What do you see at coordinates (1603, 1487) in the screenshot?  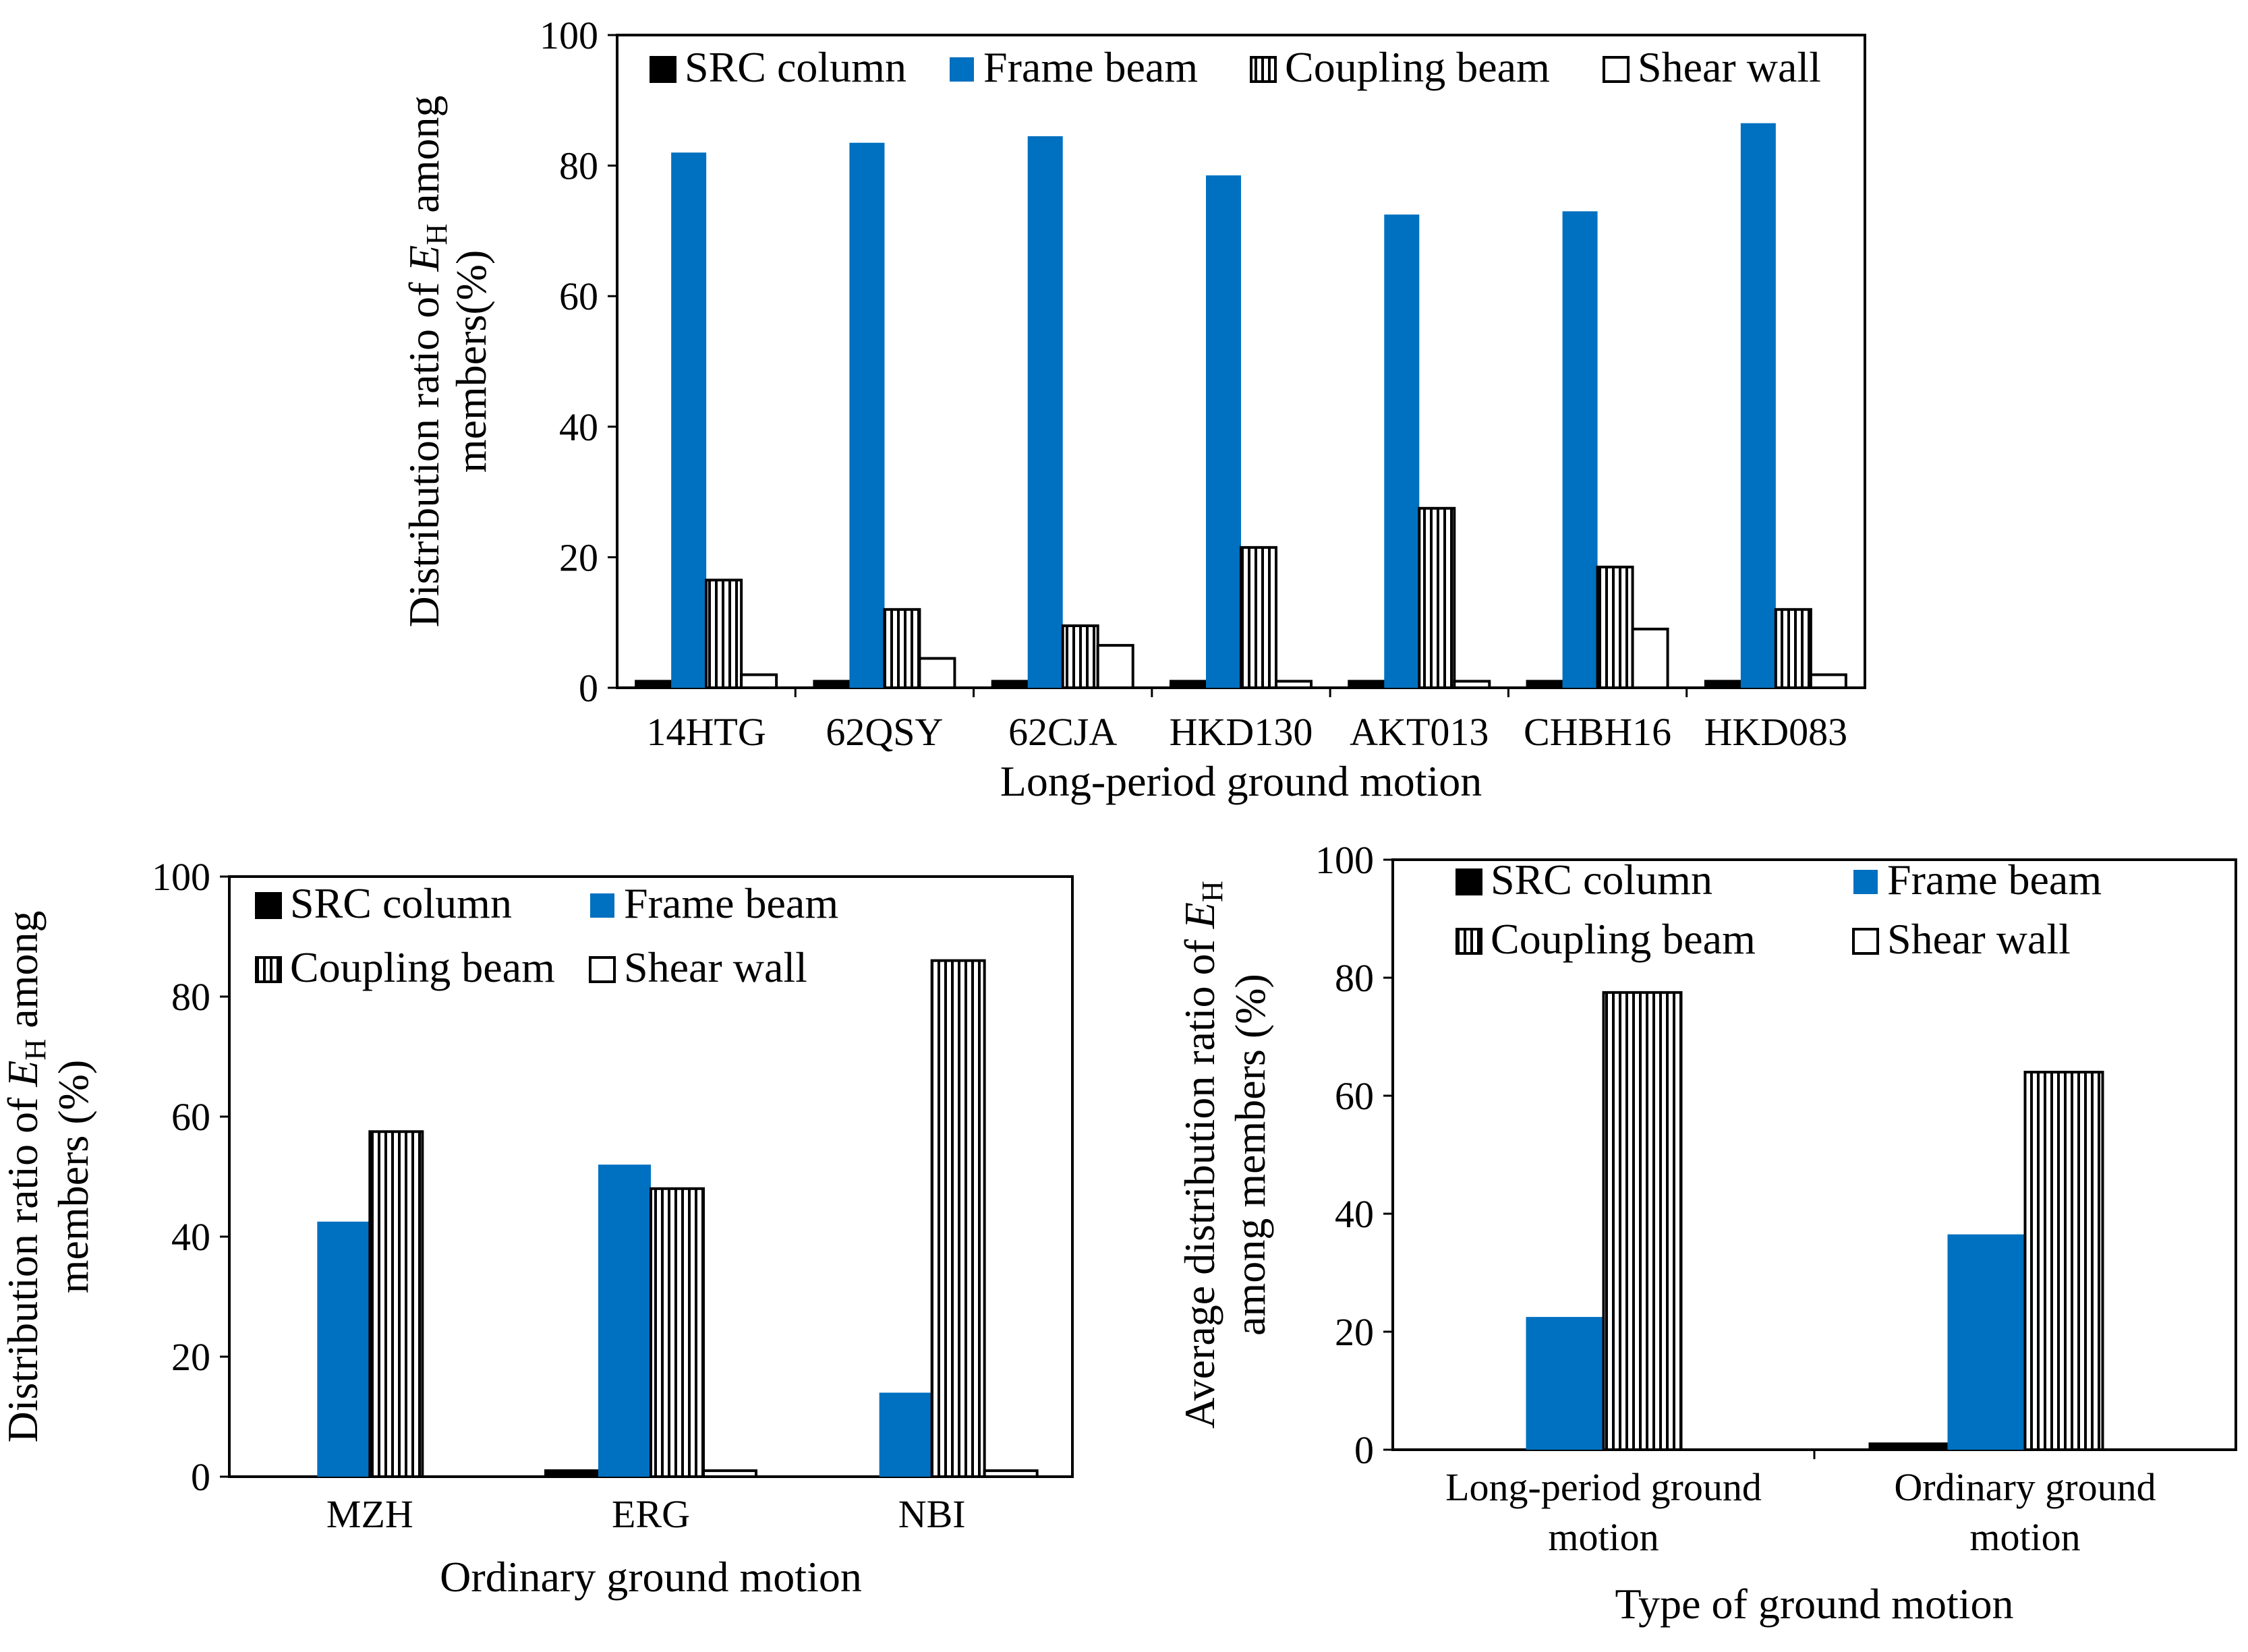 I see `x-tick-label: Long-period ground` at bounding box center [1603, 1487].